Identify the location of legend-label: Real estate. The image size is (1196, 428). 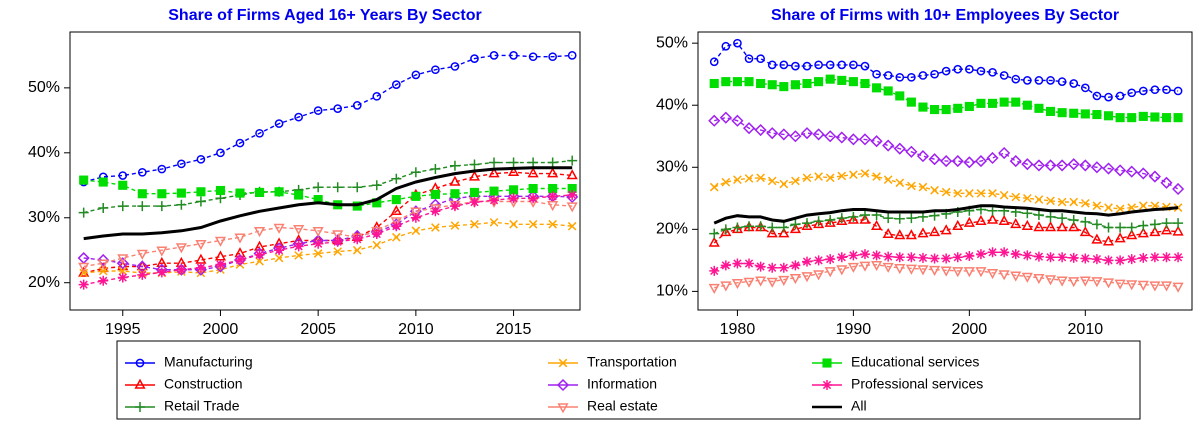
(622, 406).